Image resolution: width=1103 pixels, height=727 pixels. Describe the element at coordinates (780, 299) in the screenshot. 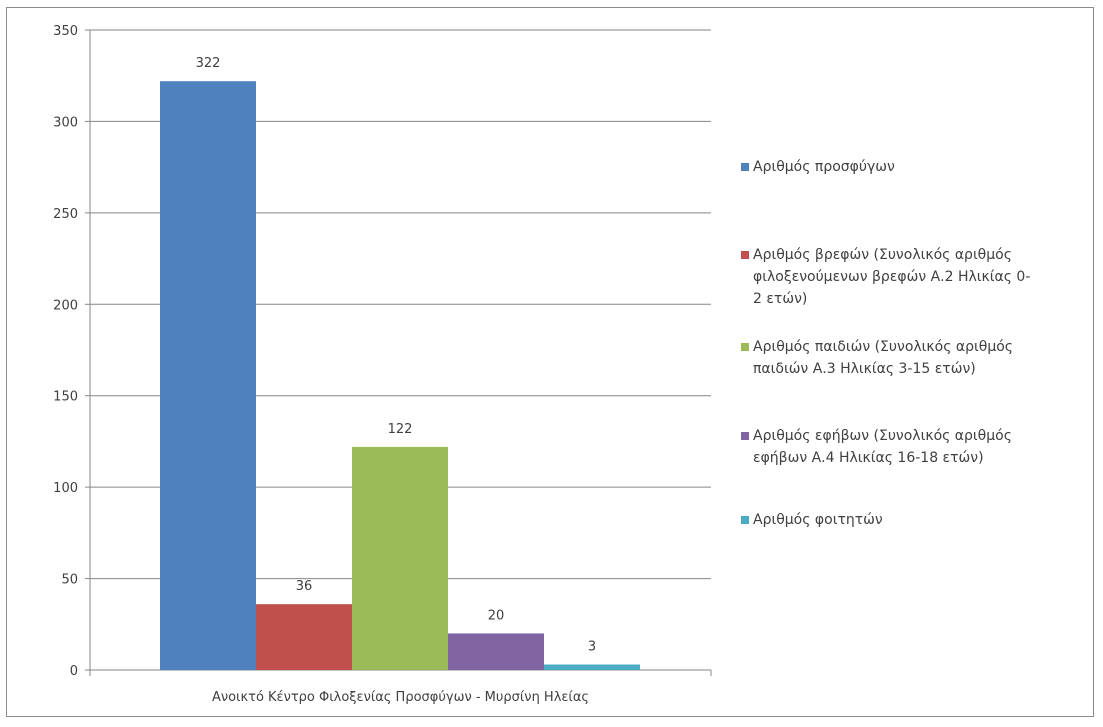

I see `legend-label: 2 ετών)` at that location.